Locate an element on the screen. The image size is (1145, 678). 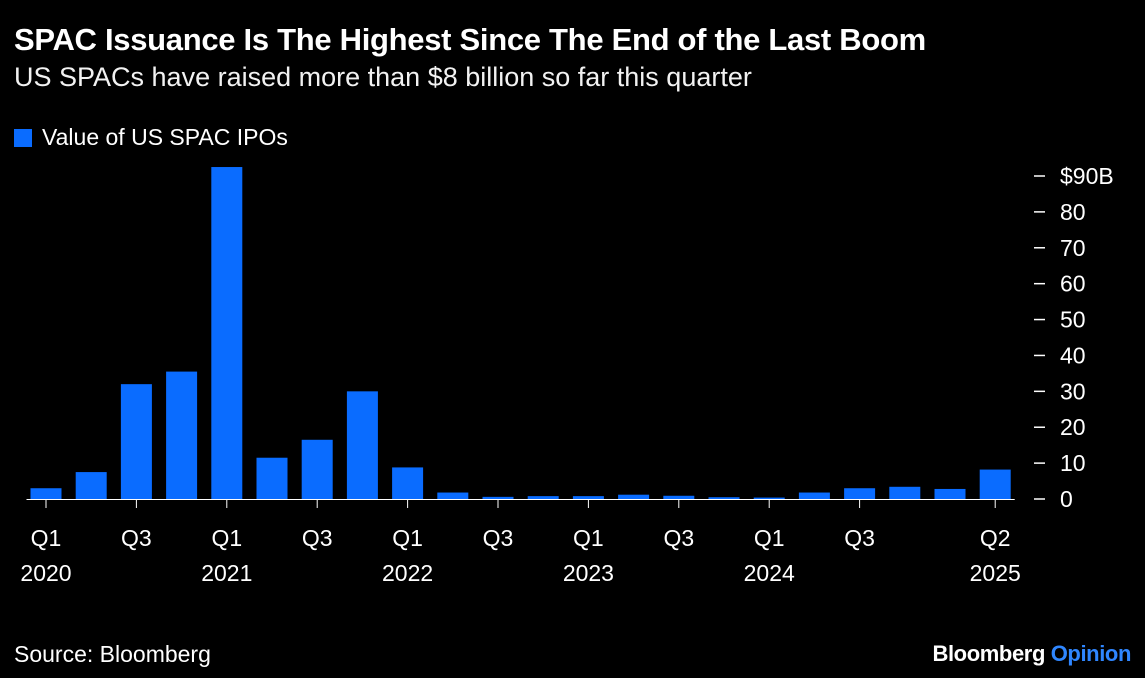
x-tick-year-label: 2022 is located at coordinates (407, 573).